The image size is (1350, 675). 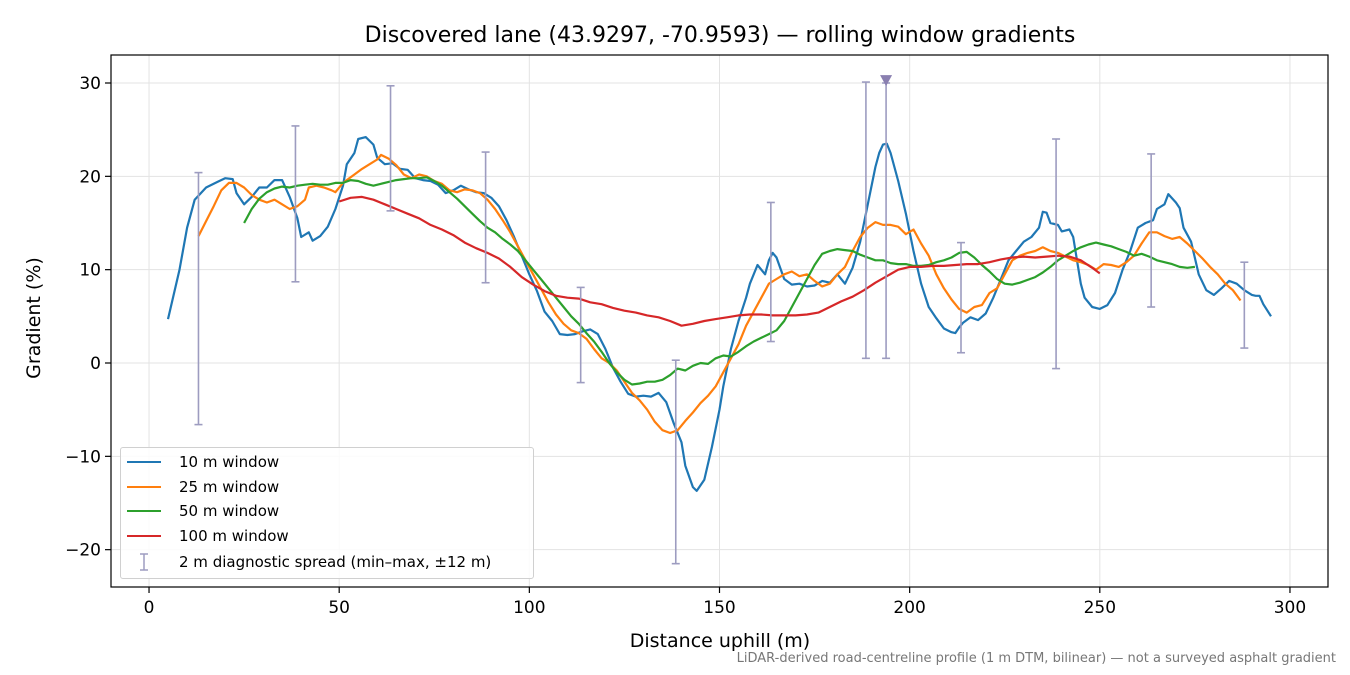 I want to click on x-tick-label: 100, so click(x=529, y=608).